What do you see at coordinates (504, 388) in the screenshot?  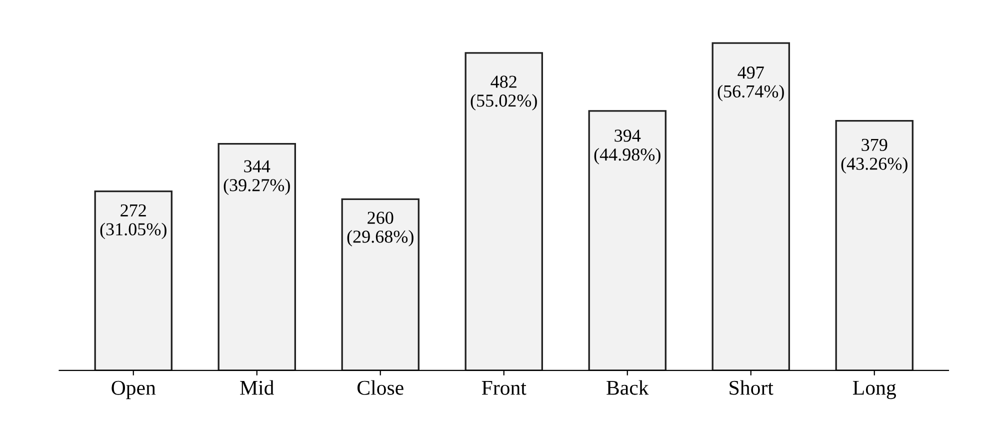 I see `x-tick-label: Front` at bounding box center [504, 388].